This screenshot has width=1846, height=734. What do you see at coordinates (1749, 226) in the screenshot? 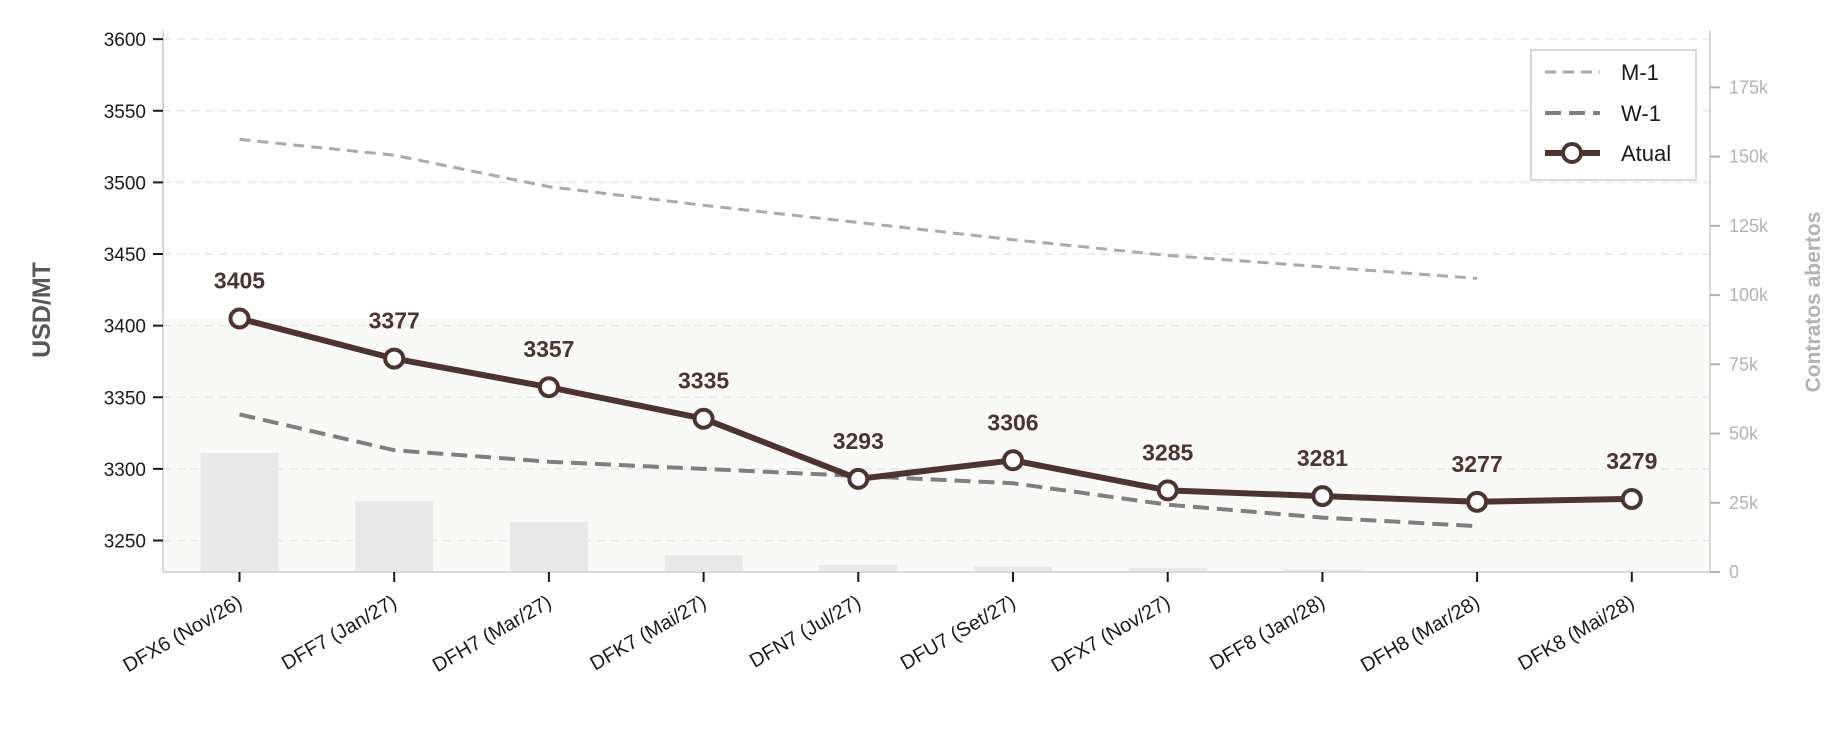
I see `y-tick-label-right: 125k` at bounding box center [1749, 226].